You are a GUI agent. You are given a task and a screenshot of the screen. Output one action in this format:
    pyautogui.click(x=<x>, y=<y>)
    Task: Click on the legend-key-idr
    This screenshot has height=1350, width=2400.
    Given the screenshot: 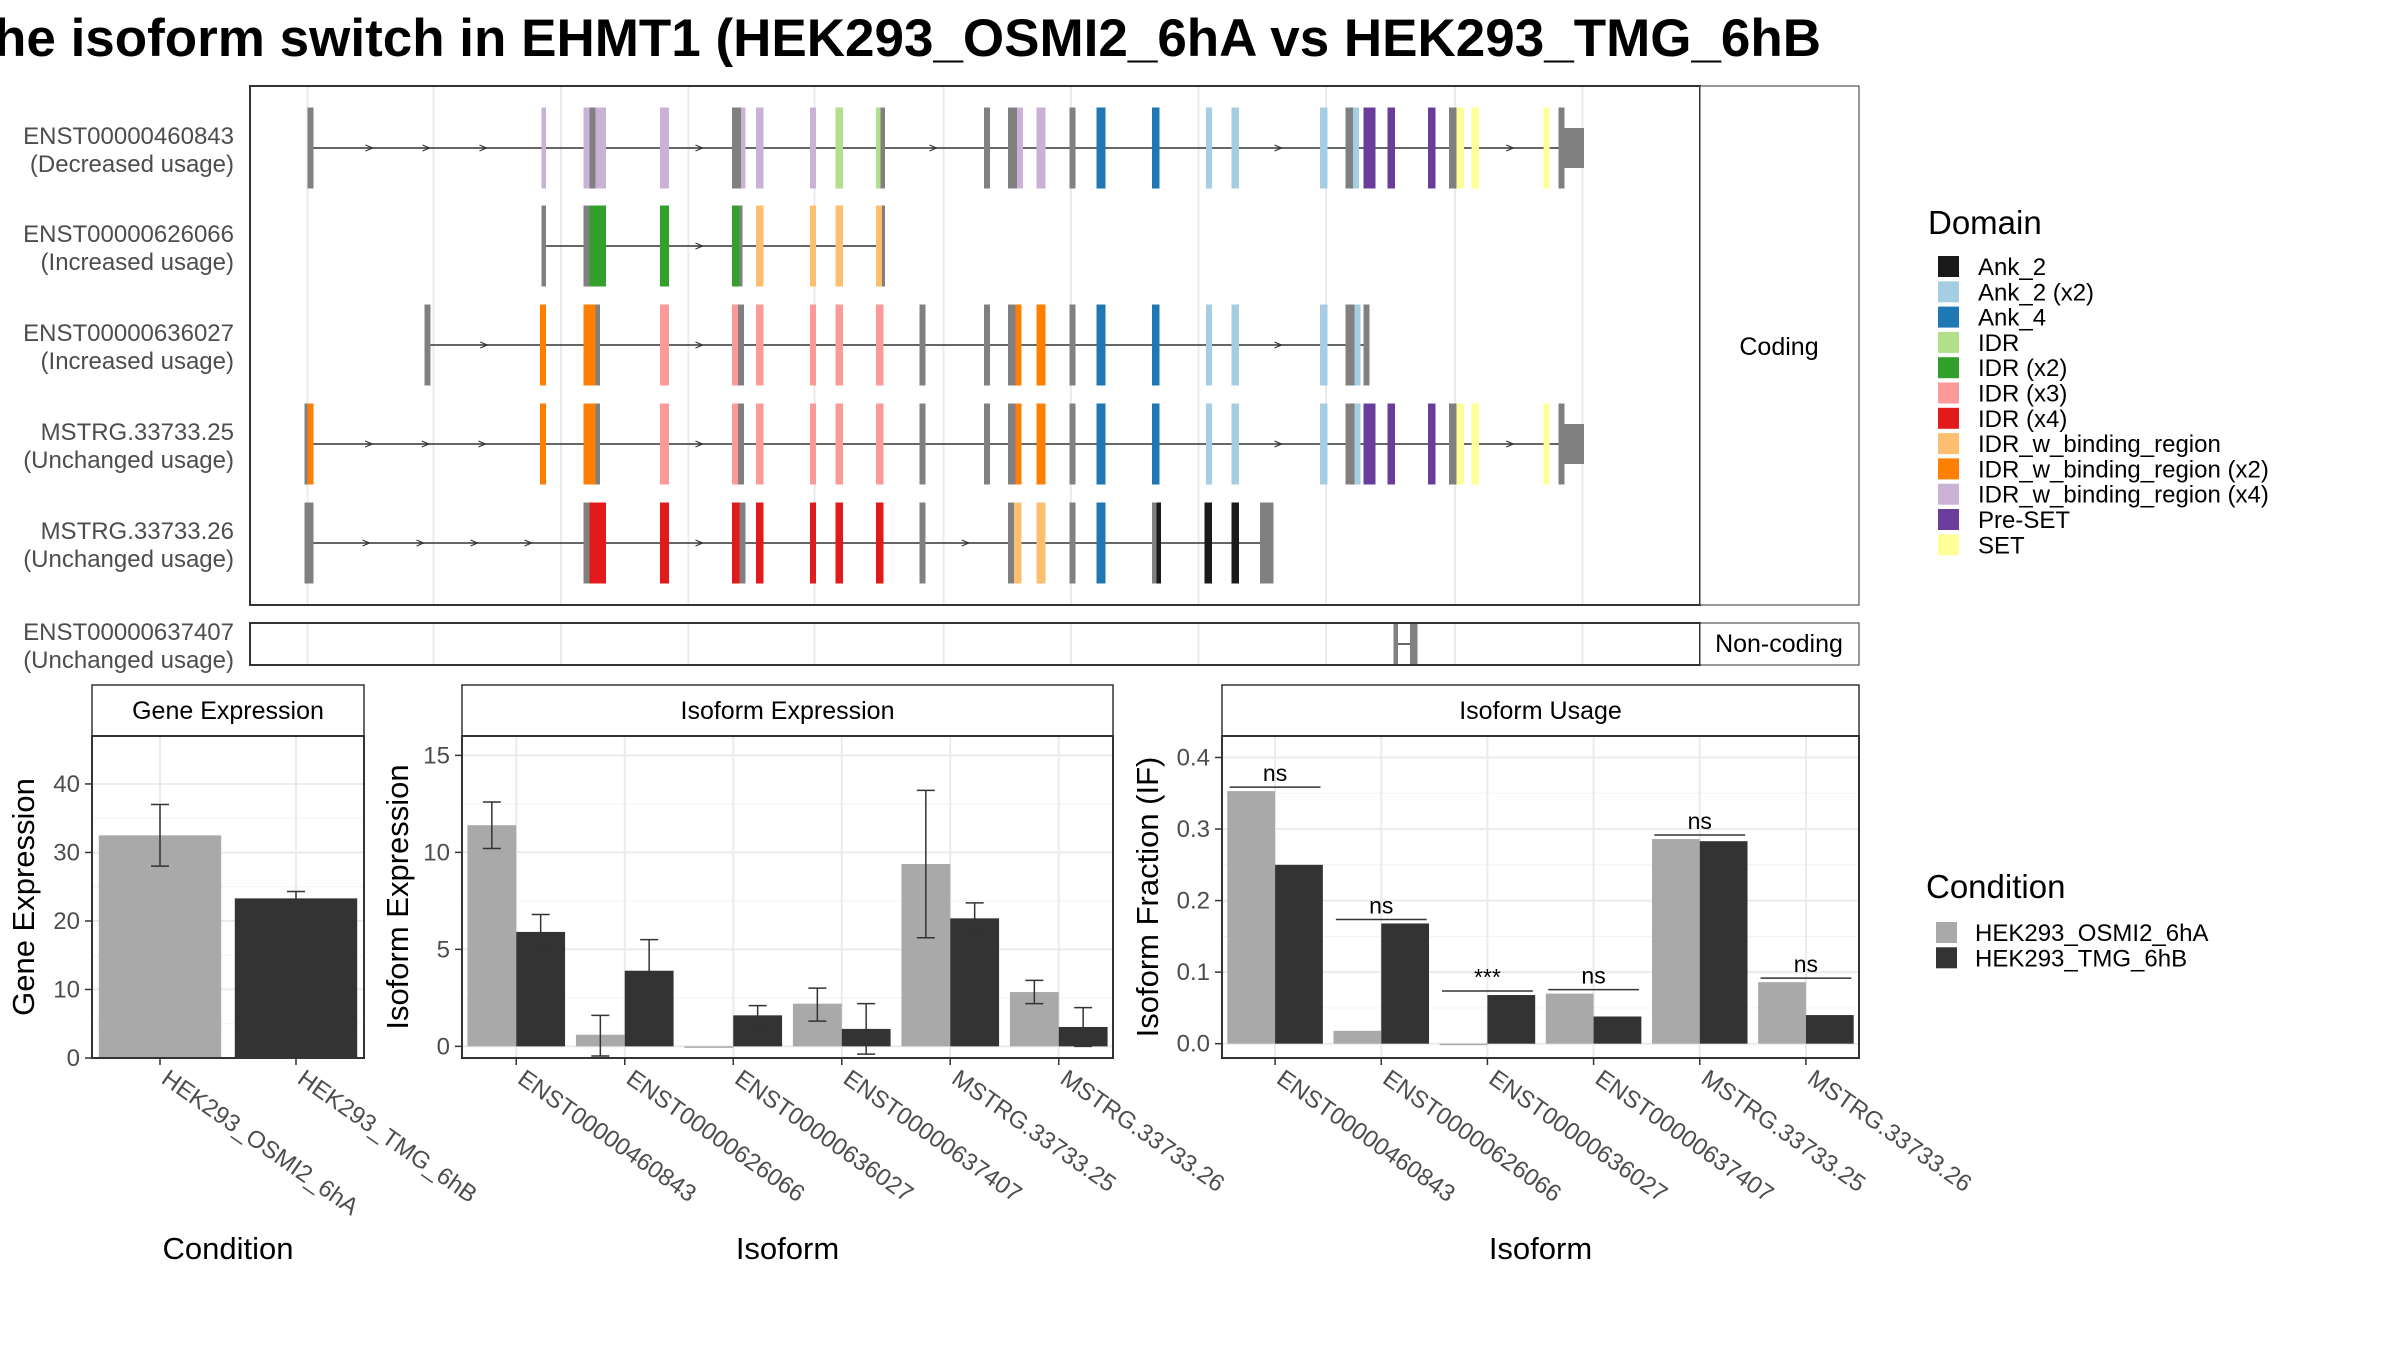 What is the action you would take?
    pyautogui.click(x=1948, y=342)
    